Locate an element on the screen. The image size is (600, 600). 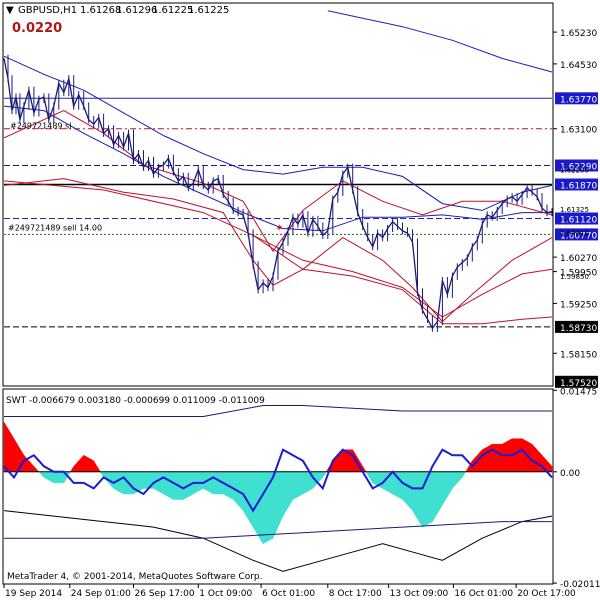
price-tick-label: 1.58150 is located at coordinates (578, 355).